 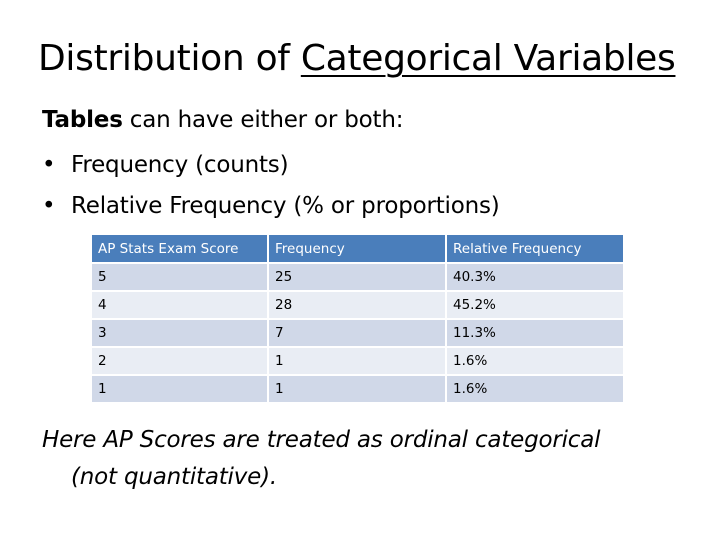 I want to click on cell-score: 5, so click(x=179, y=277).